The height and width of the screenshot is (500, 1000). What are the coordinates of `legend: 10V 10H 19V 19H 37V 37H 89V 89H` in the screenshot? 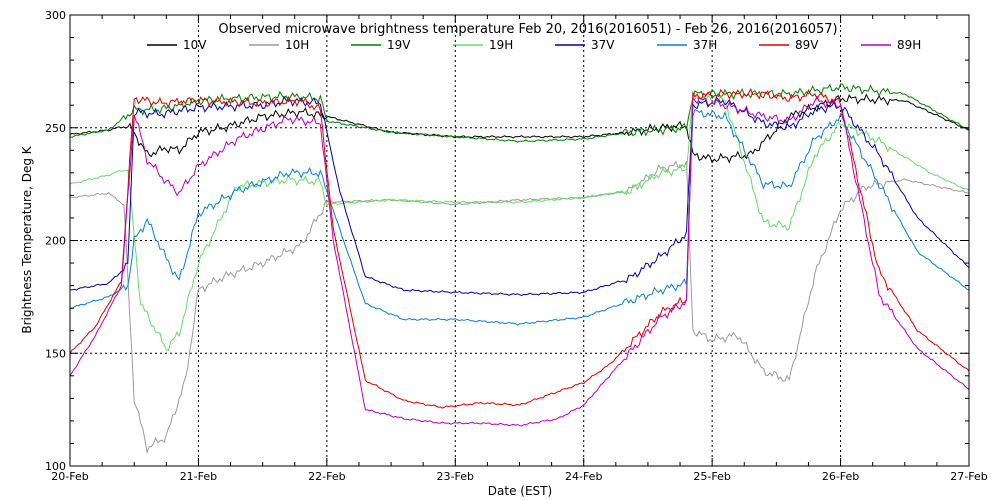 It's located at (534, 45).